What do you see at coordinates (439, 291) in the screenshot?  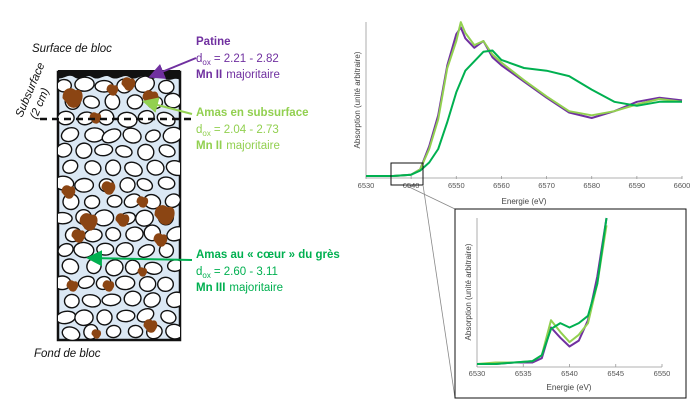 I see `zoom-connector-right` at bounding box center [439, 291].